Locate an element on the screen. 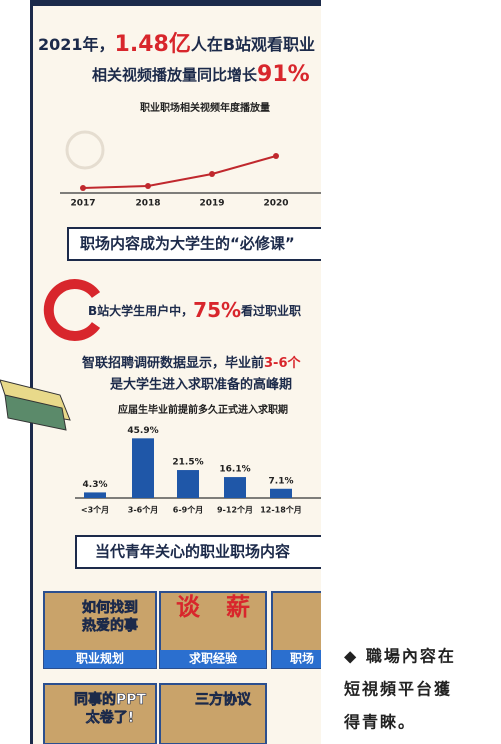 This screenshot has height=744, width=501. value-label: 21.5% is located at coordinates (187, 463).